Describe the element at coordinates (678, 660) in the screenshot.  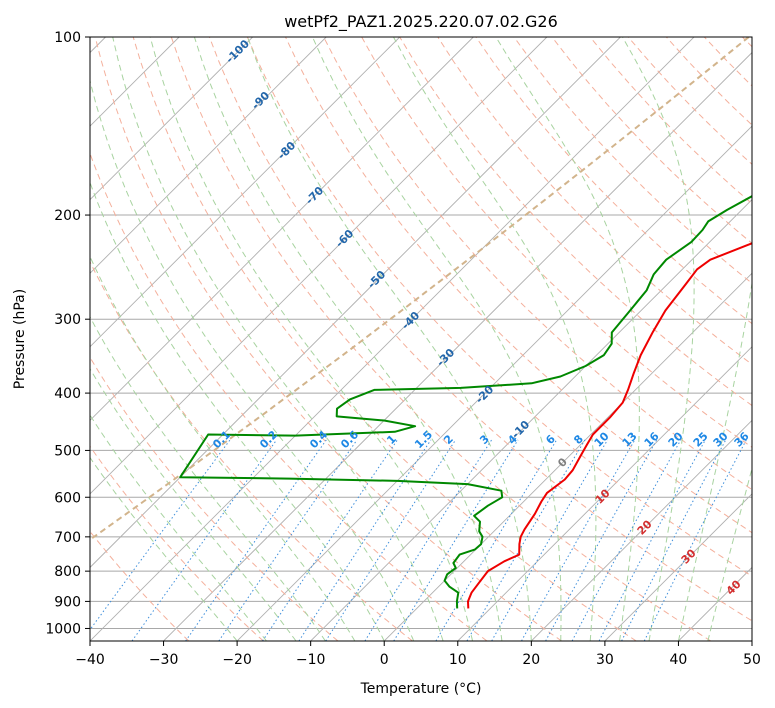
I see `x-tick-label: 40` at that location.